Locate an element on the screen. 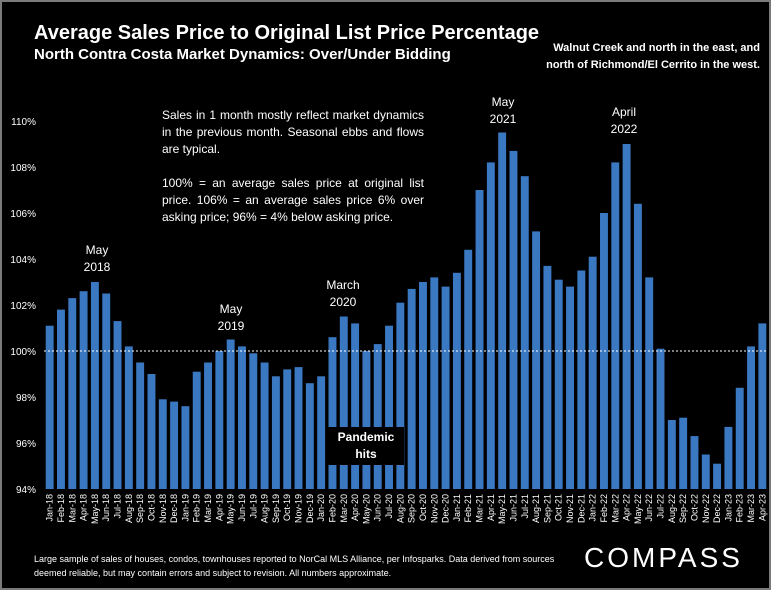  x-tick-label: May-20 is located at coordinates (366, 509).